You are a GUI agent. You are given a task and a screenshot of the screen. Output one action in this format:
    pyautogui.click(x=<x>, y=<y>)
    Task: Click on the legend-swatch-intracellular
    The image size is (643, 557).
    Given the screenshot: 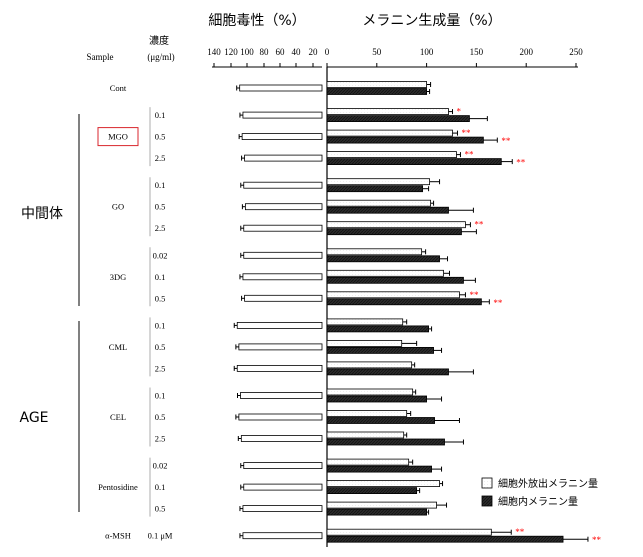 What is the action you would take?
    pyautogui.click(x=487, y=501)
    